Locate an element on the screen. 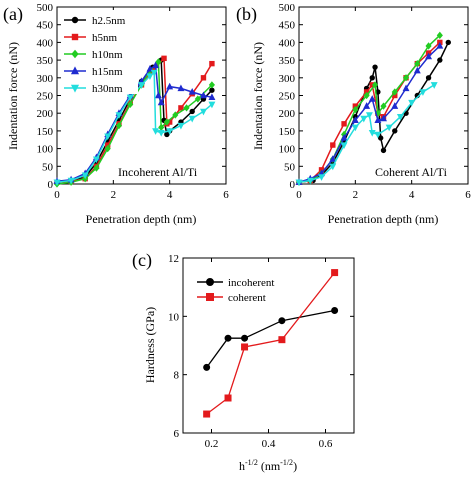 The width and height of the screenshot is (474, 477). x-tick-label-c-0: 0.2 is located at coordinates (212, 444).